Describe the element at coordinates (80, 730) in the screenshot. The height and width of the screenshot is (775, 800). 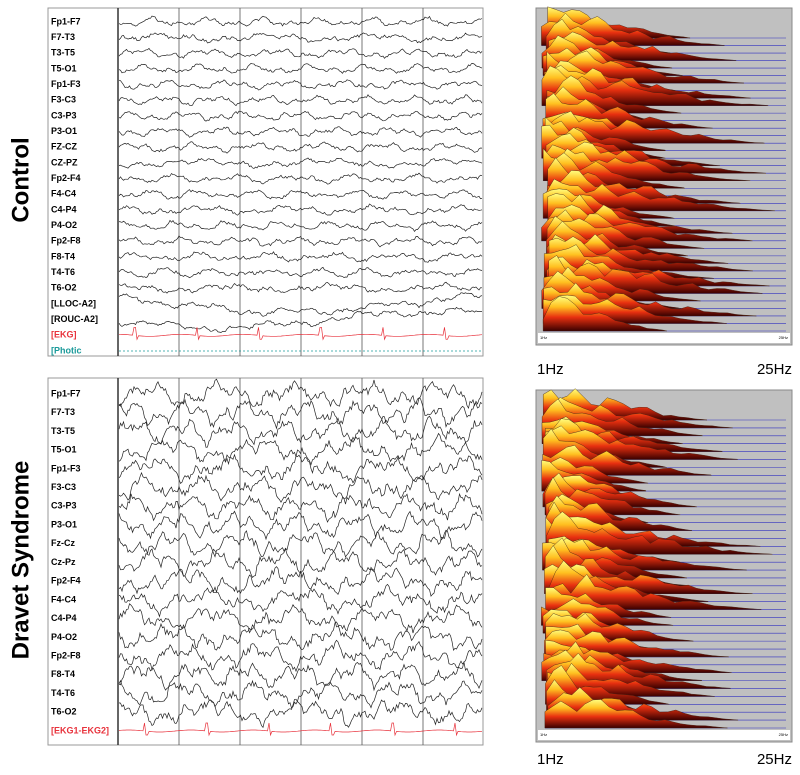
I see `channel-label: [EKG1-EKG2]` at that location.